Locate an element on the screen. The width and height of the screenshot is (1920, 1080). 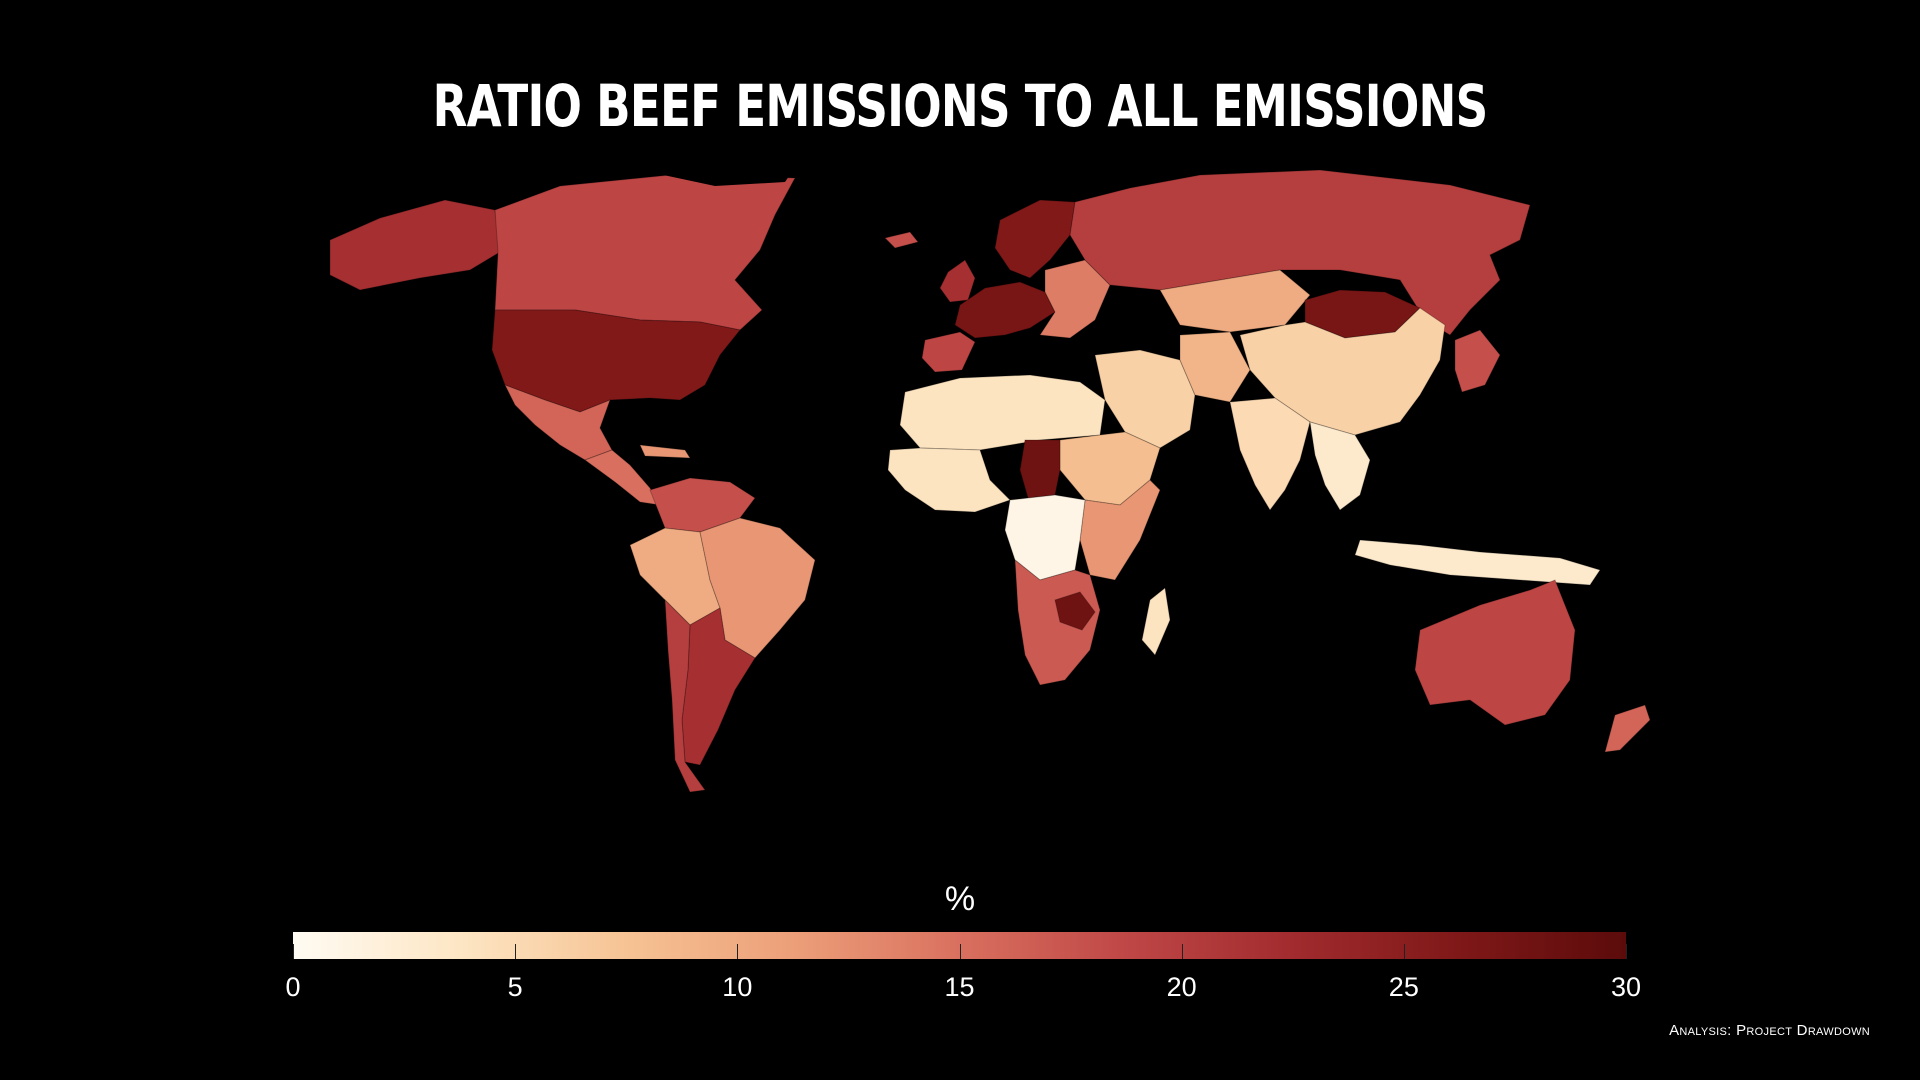
region-new-zealand is located at coordinates (1627, 728).